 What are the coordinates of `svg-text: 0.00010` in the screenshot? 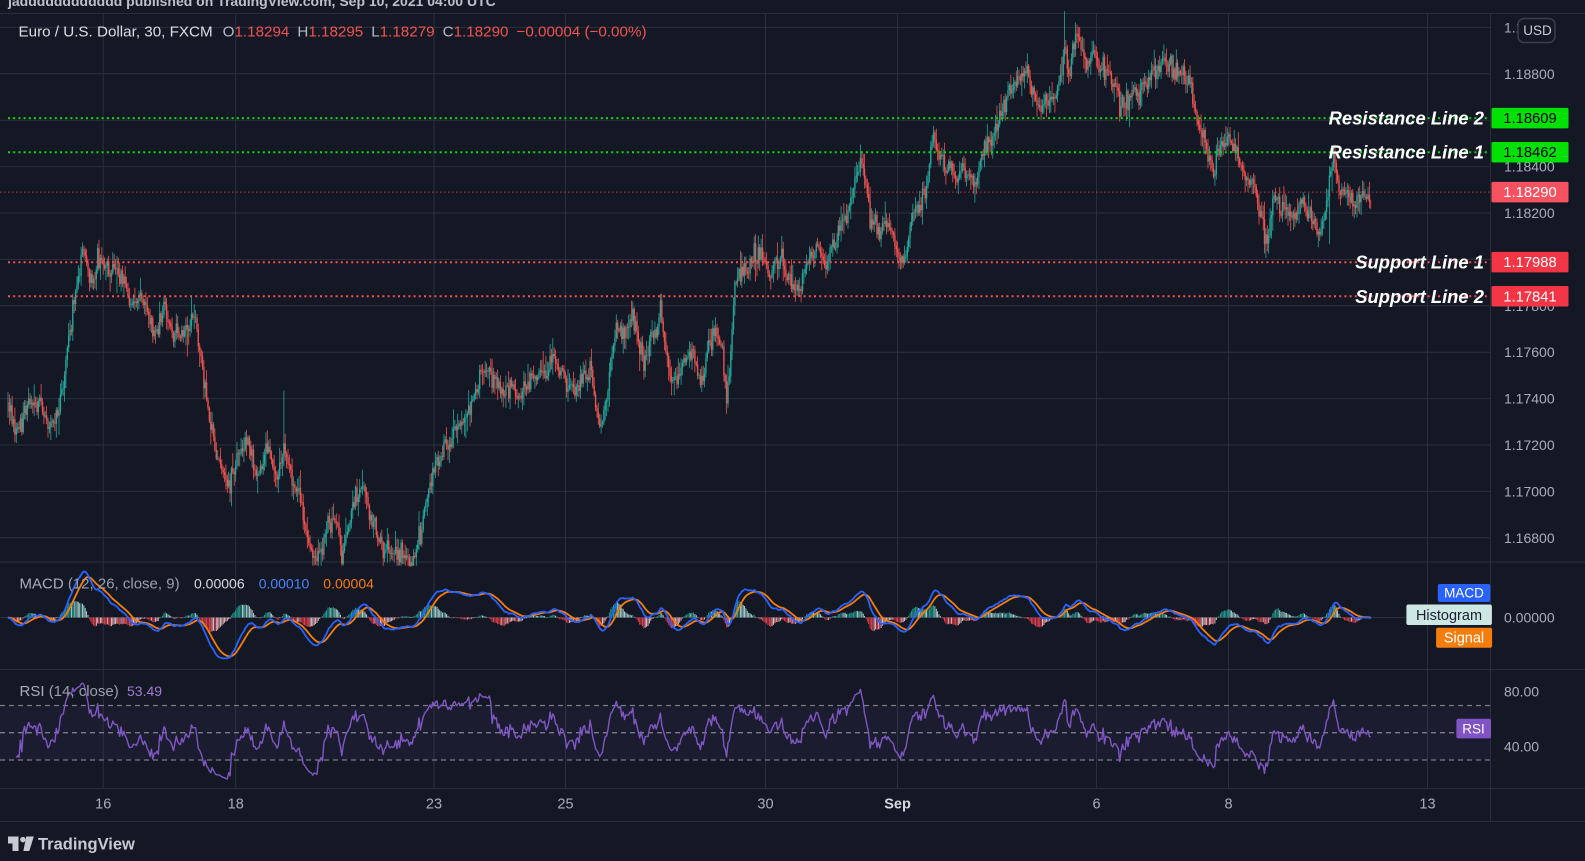 It's located at (284, 584).